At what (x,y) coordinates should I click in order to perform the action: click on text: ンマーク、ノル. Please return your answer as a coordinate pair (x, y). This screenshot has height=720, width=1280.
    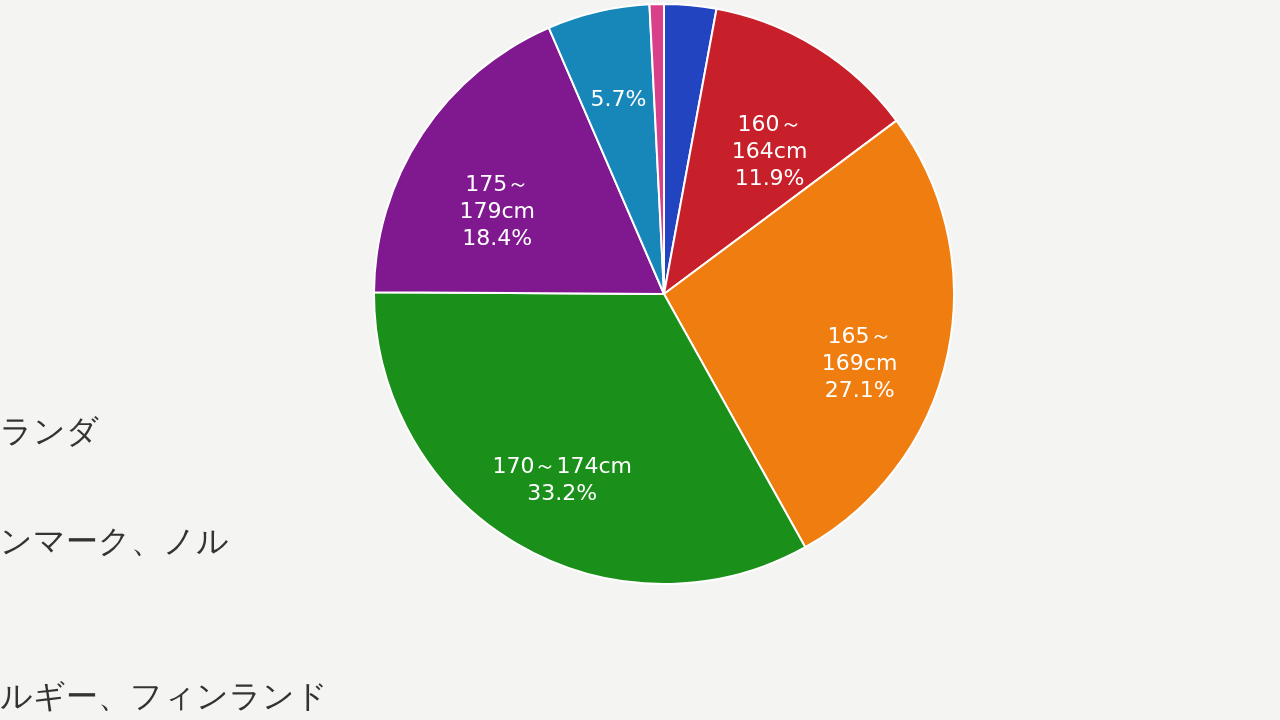
    Looking at the image, I should click on (114, 541).